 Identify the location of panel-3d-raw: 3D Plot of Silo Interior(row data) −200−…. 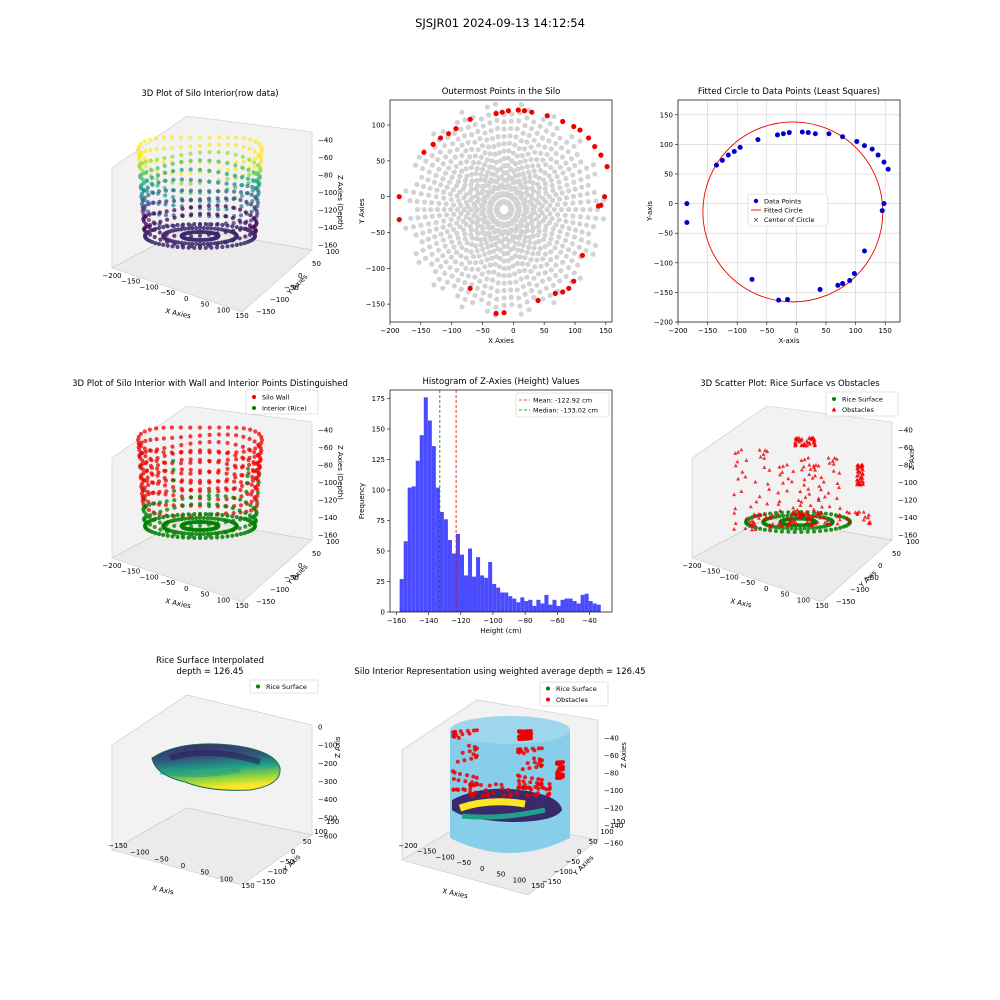
(223, 204).